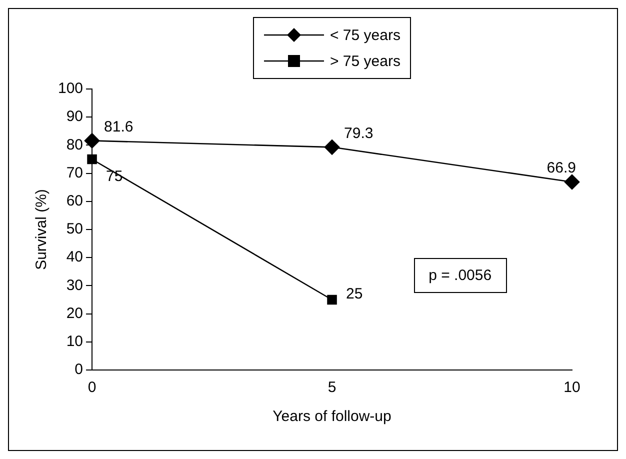 The height and width of the screenshot is (459, 626). I want to click on data-label: 79.3, so click(359, 133).